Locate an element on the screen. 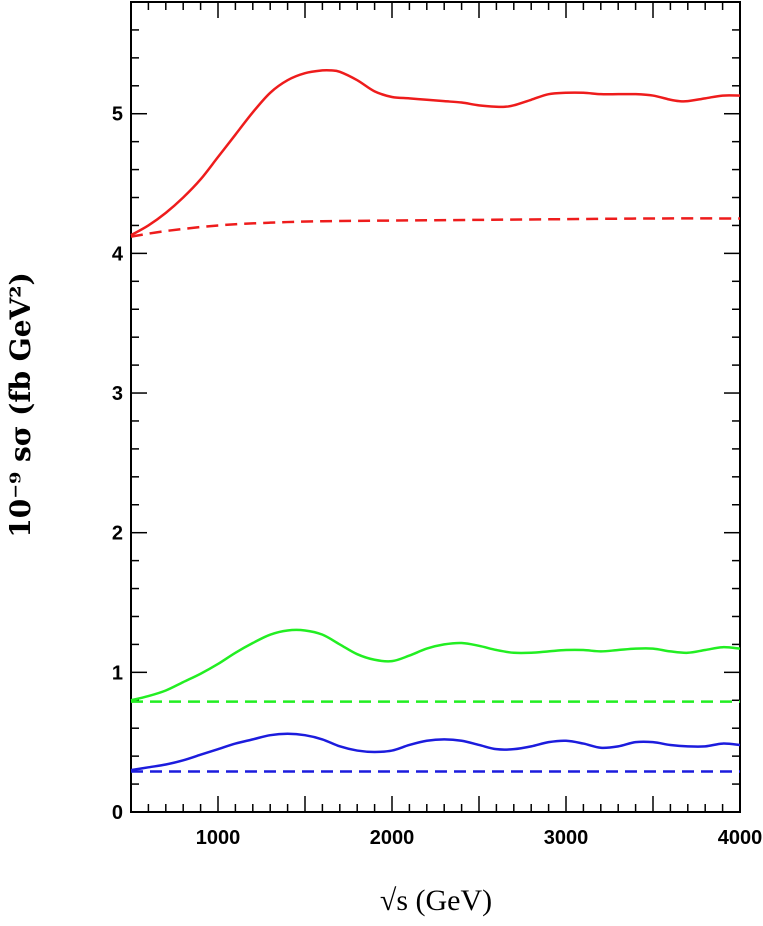 The height and width of the screenshot is (926, 763). x-axis-title: √s (GeV) is located at coordinates (436, 900).